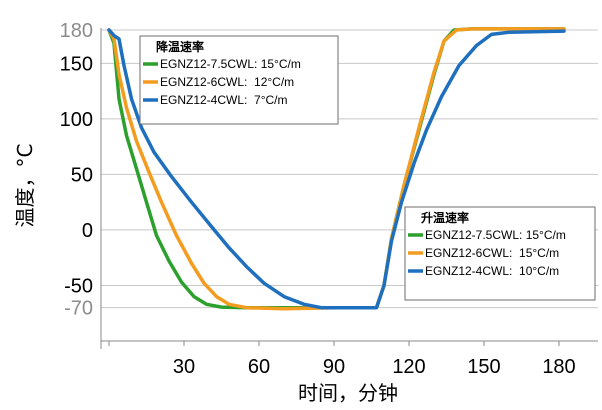  I want to click on y-tick-label: 150, so click(76, 64).